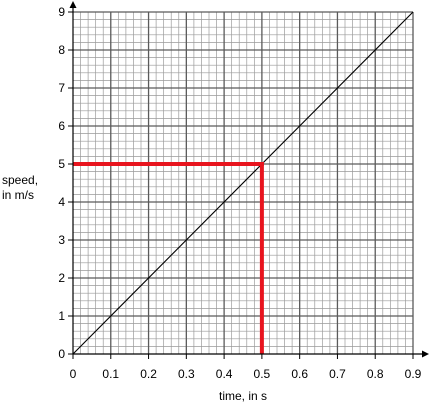 Image resolution: width=430 pixels, height=404 pixels. What do you see at coordinates (61, 202) in the screenshot?
I see `y-tick-label: 4` at bounding box center [61, 202].